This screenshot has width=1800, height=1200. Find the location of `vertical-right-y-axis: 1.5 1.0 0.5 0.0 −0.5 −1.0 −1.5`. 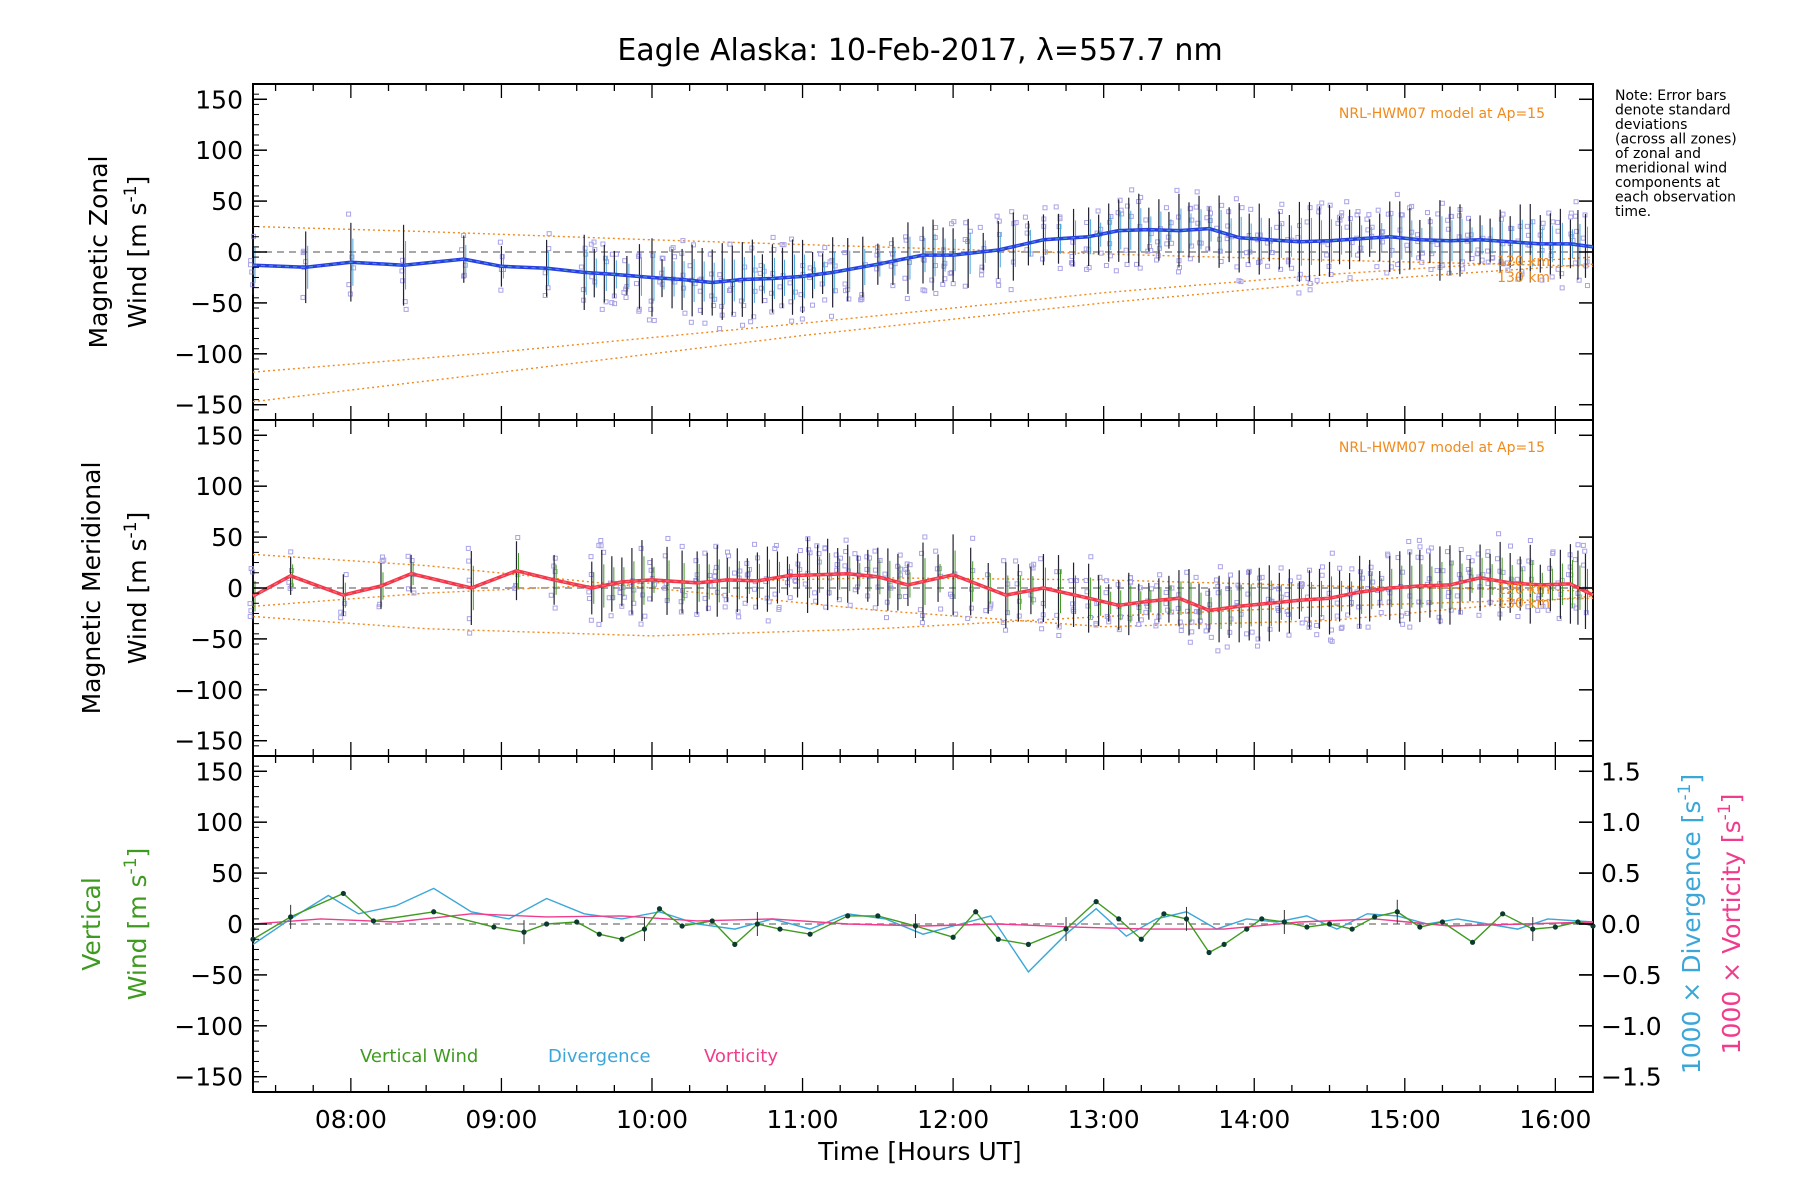

vertical-right-y-axis: 1.5 1.0 0.5 0.0 −0.5 −1.0 −1.5 is located at coordinates (1620, 924).